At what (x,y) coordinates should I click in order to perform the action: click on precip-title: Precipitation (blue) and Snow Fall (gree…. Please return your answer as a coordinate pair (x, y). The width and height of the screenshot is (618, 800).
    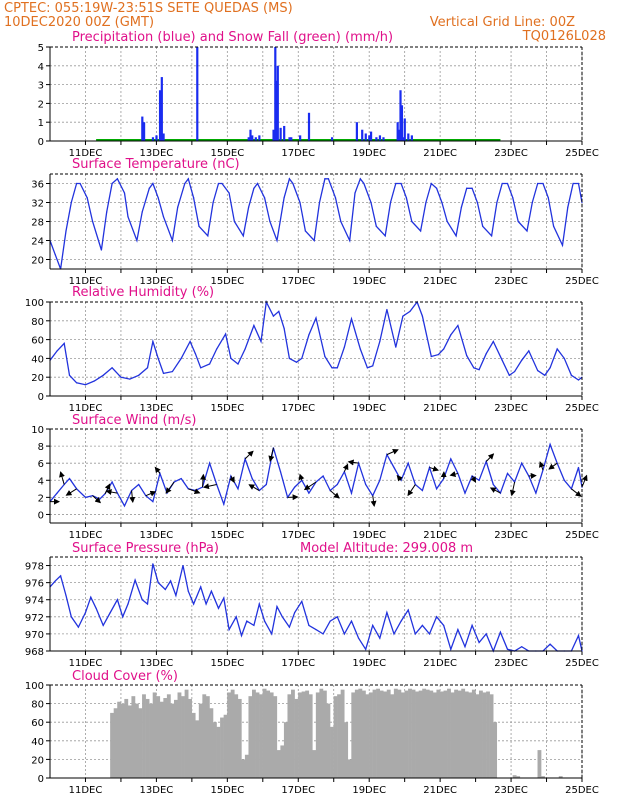
    Looking at the image, I should click on (232, 37).